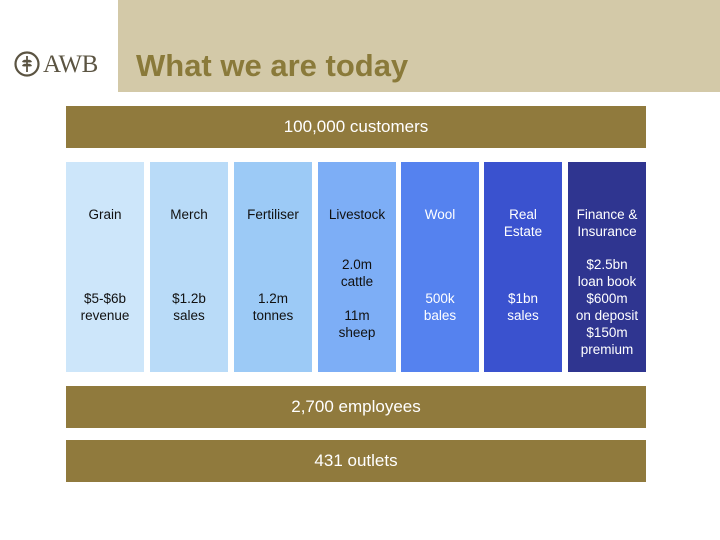 The image size is (720, 540). What do you see at coordinates (105, 307) in the screenshot?
I see `column-value: $5-$6b revenue` at bounding box center [105, 307].